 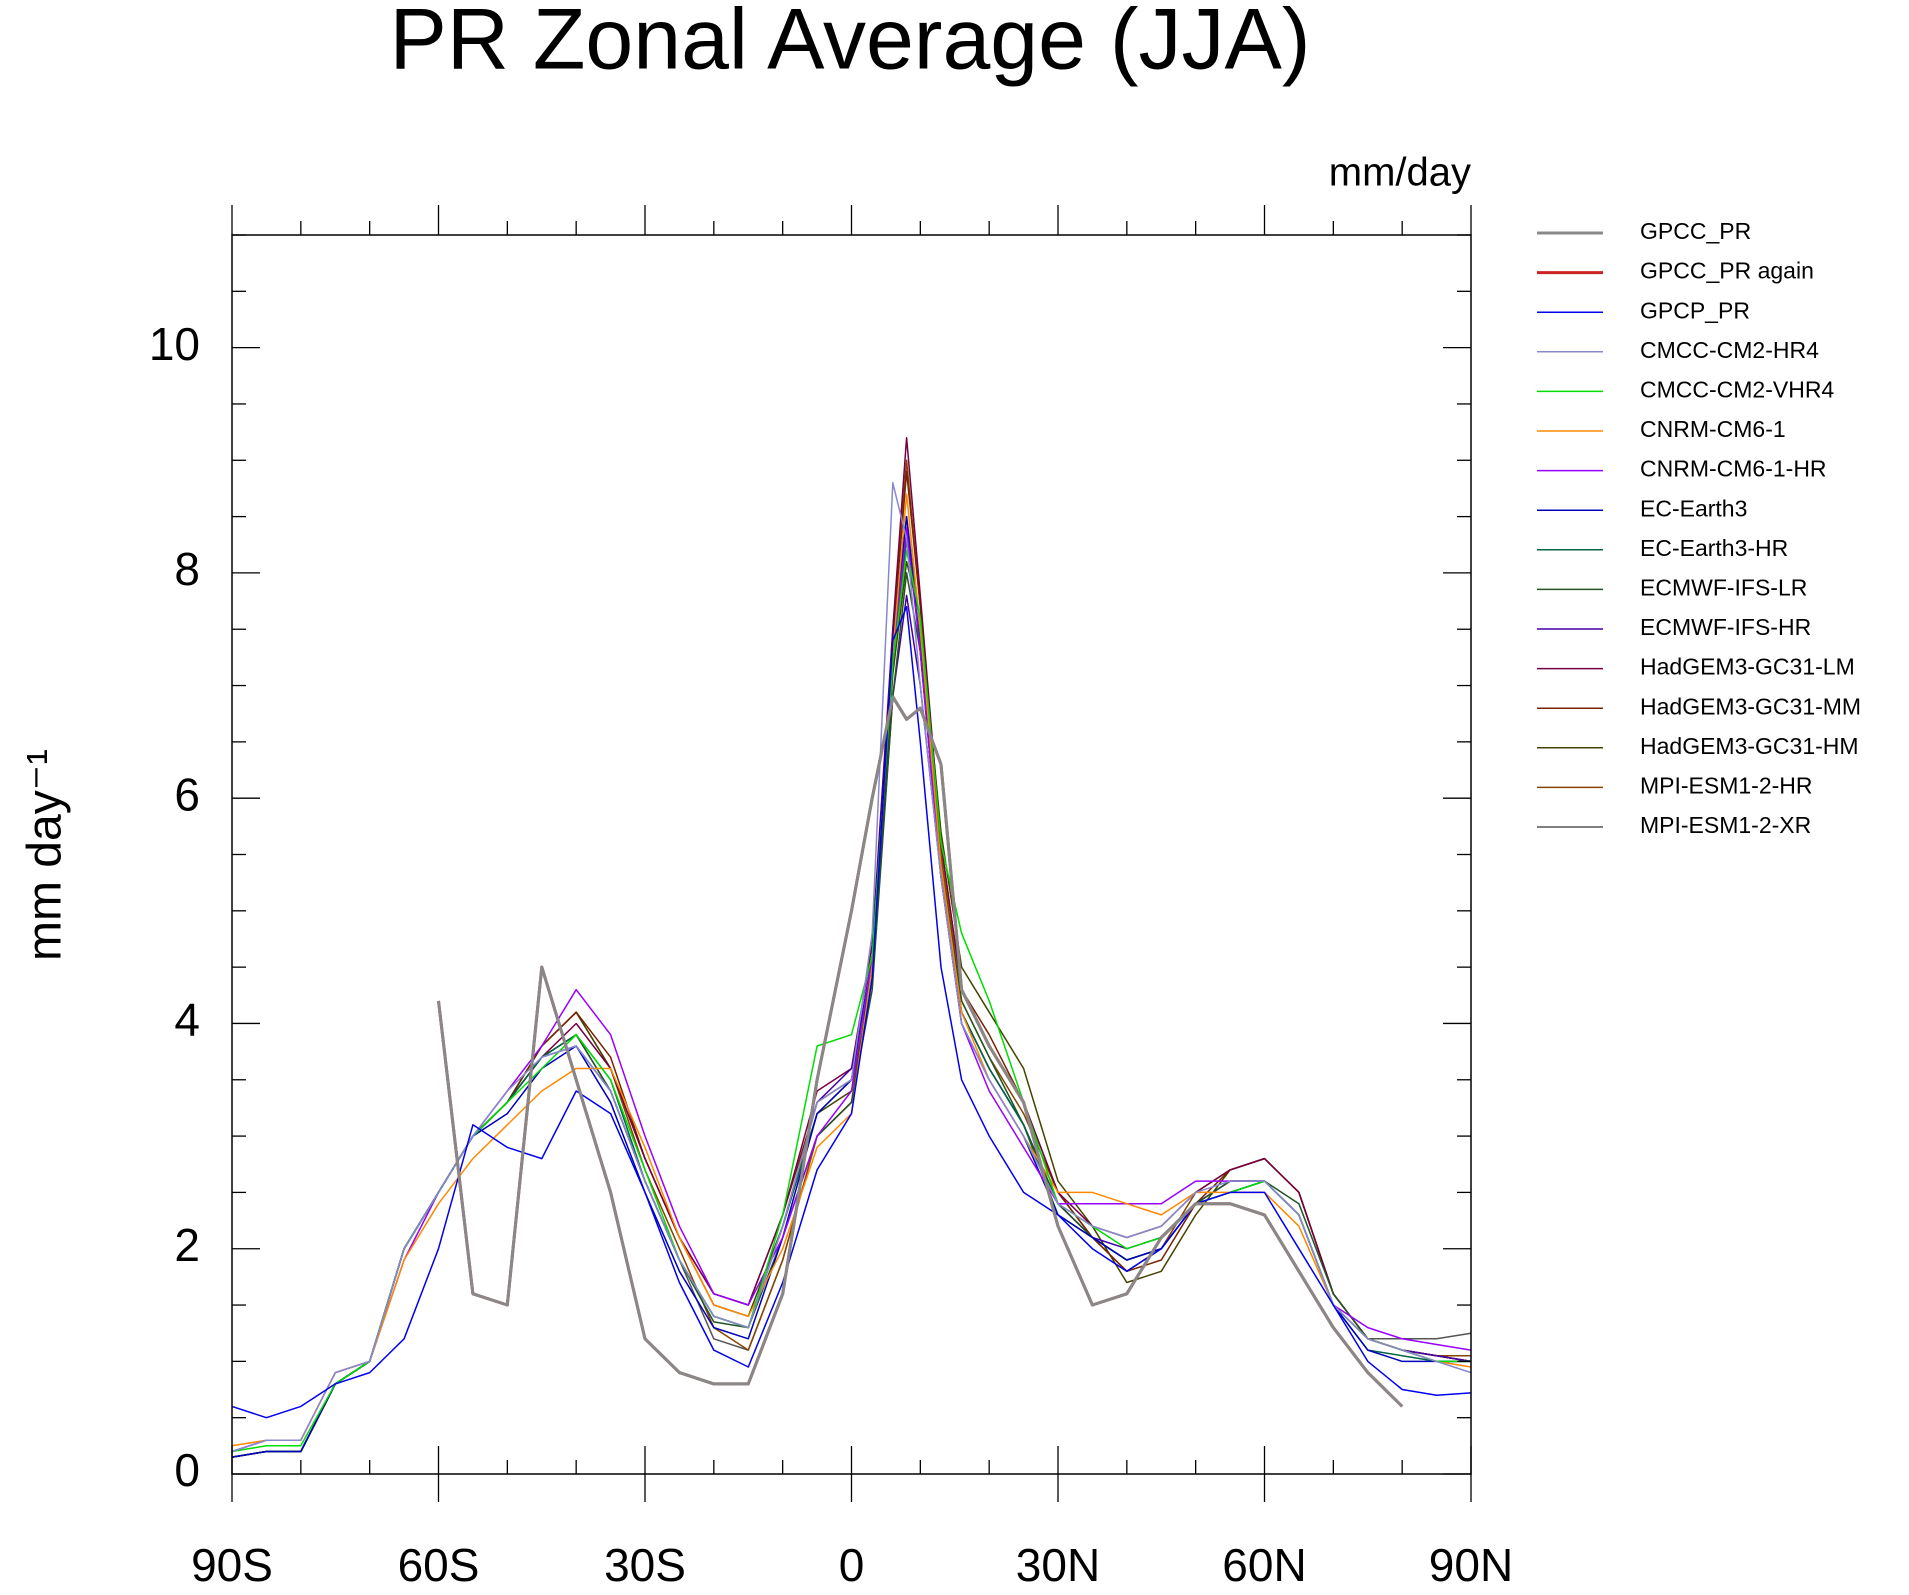 What do you see at coordinates (1693, 508) in the screenshot?
I see `legend-label: EC-Earth3` at bounding box center [1693, 508].